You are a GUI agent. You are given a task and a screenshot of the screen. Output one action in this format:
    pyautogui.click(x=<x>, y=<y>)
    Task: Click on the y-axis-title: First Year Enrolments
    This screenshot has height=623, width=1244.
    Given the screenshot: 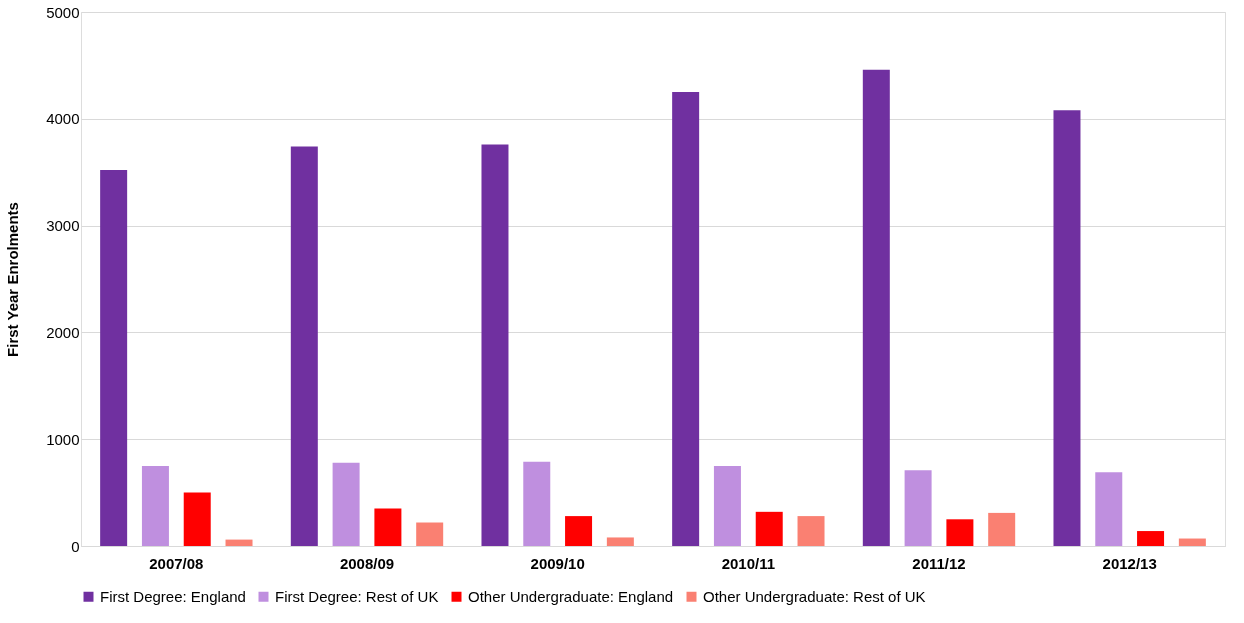 What is the action you would take?
    pyautogui.click(x=13, y=279)
    